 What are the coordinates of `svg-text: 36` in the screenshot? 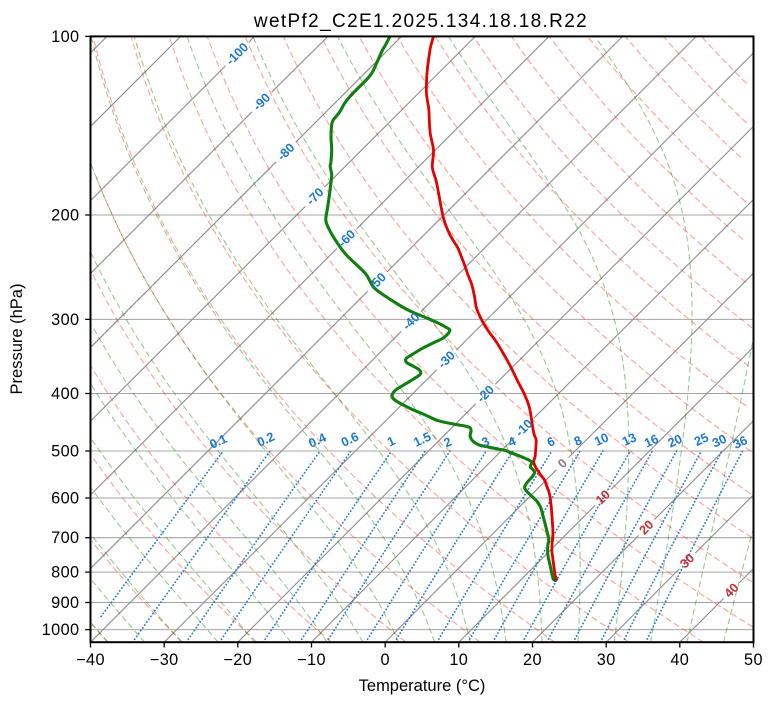 It's located at (740, 442).